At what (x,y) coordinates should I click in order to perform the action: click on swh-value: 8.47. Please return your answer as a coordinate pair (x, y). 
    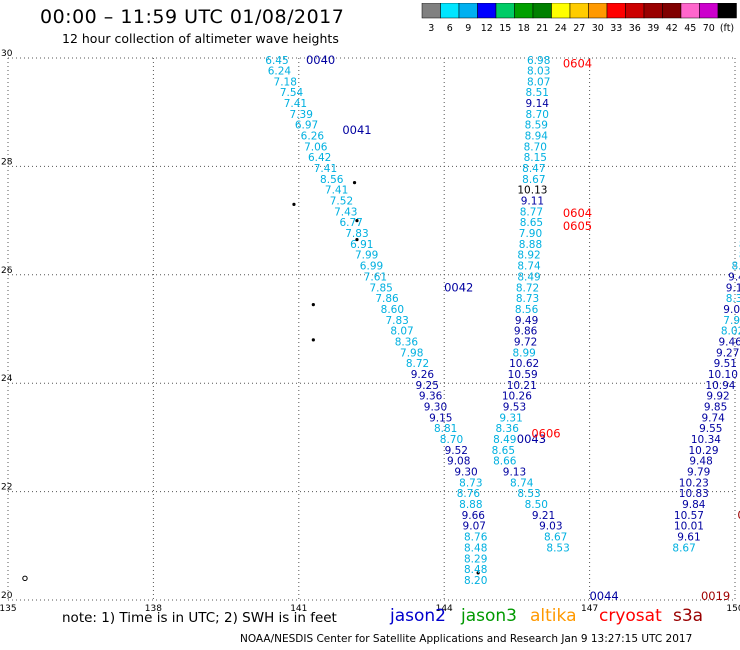
    Looking at the image, I should click on (533, 169).